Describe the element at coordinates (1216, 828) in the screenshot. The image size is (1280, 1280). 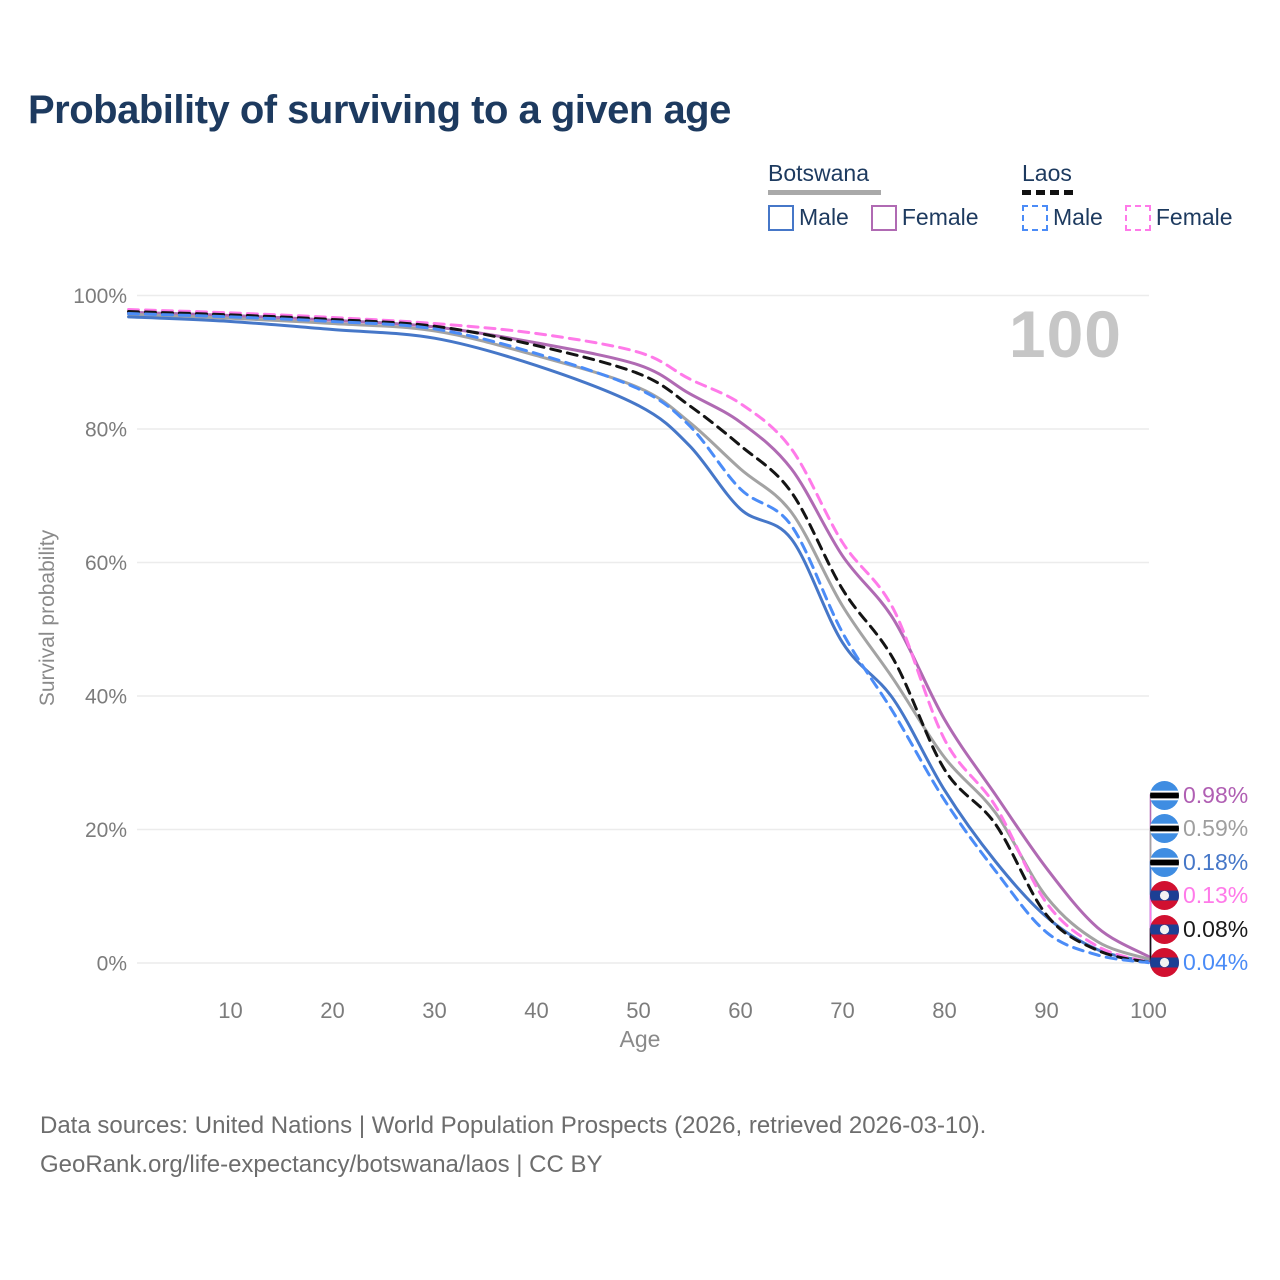
I see `end-label-value: 0.59%` at that location.